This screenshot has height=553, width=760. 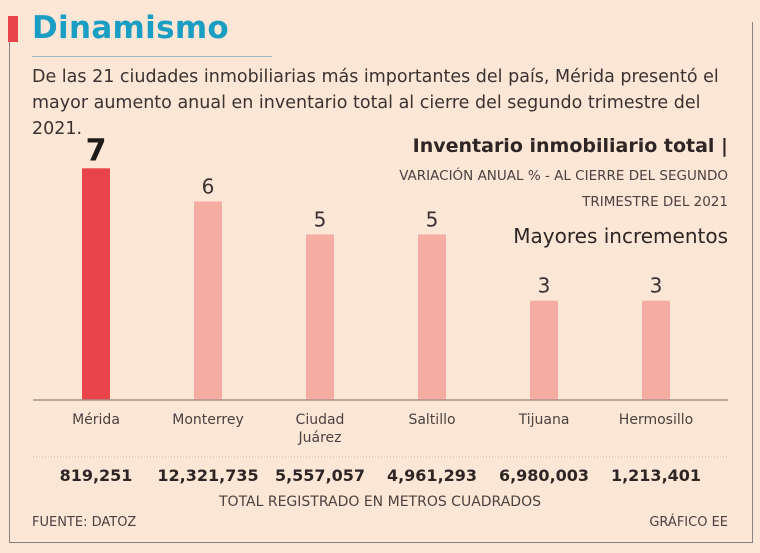 What do you see at coordinates (84, 522) in the screenshot?
I see `source-note: FUENTE: DATOZ` at bounding box center [84, 522].